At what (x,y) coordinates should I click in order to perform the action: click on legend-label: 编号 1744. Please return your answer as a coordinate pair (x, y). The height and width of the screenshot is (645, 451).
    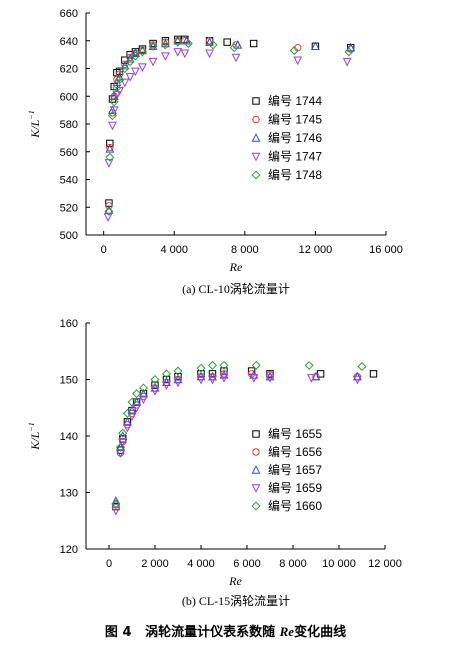
    Looking at the image, I should click on (295, 100).